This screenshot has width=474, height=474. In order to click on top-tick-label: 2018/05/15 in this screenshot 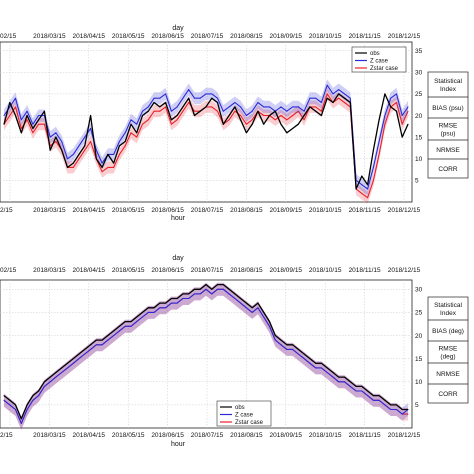, I will do `click(128, 270)`.